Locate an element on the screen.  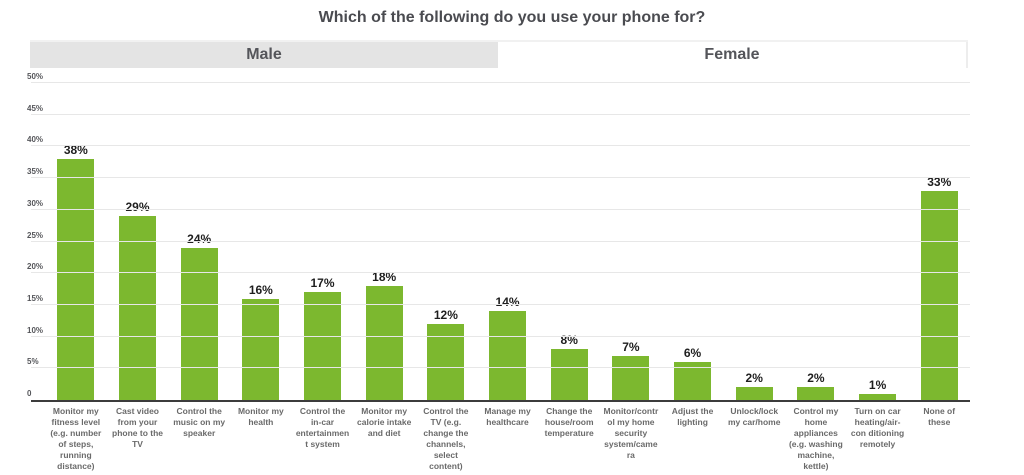
bar-value-label: 6% is located at coordinates (692, 352).